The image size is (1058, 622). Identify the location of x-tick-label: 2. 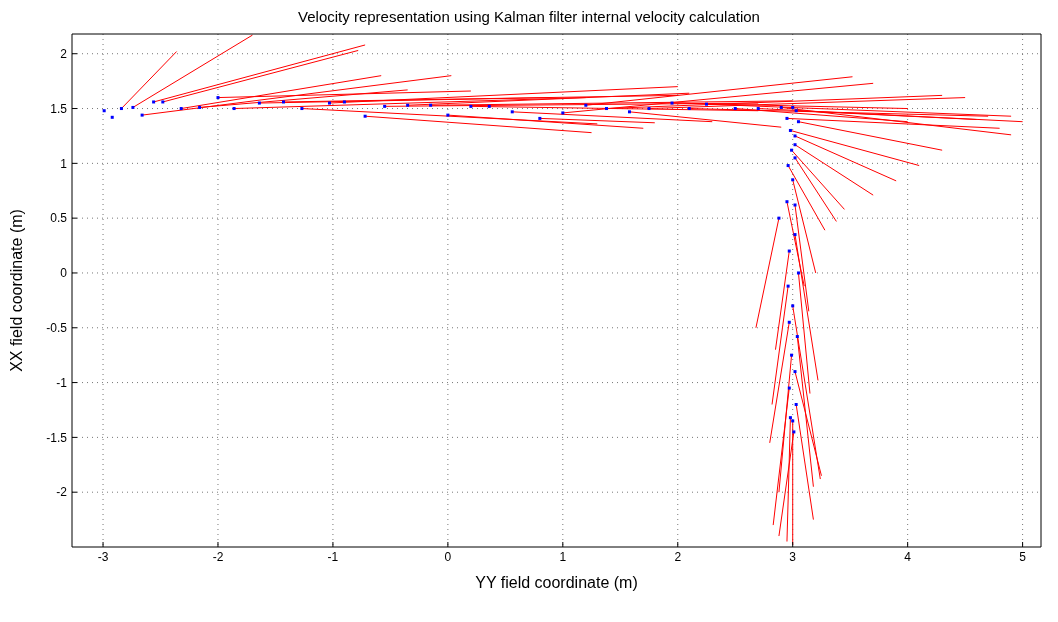
(678, 556).